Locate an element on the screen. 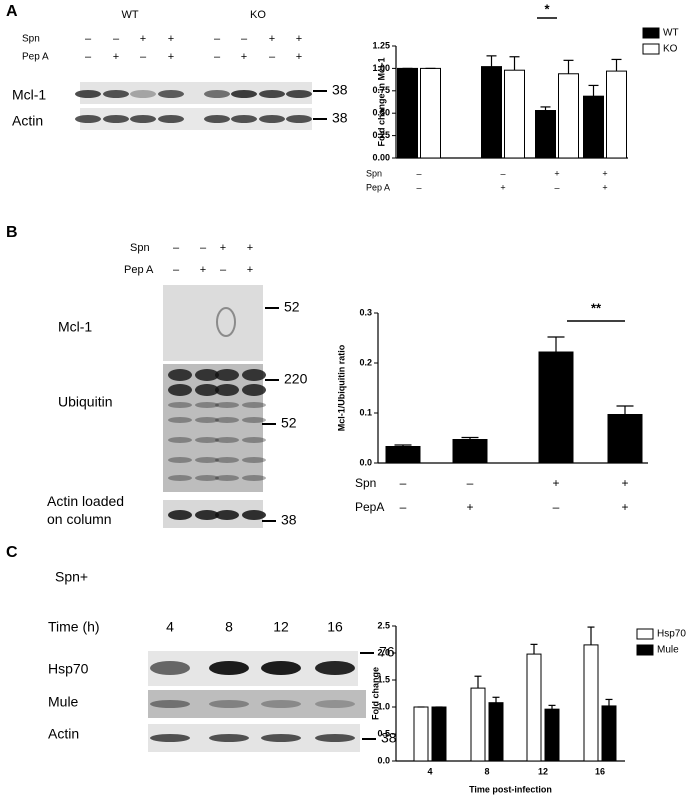 The width and height of the screenshot is (688, 800). y-tick-label: 2.0 is located at coordinates (383, 652).